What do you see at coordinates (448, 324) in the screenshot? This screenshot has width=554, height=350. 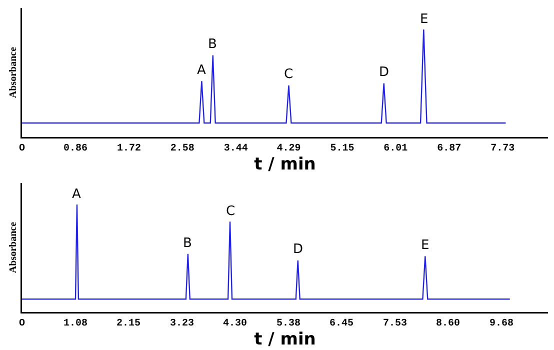 I see `x-tick-label: 8.60` at bounding box center [448, 324].